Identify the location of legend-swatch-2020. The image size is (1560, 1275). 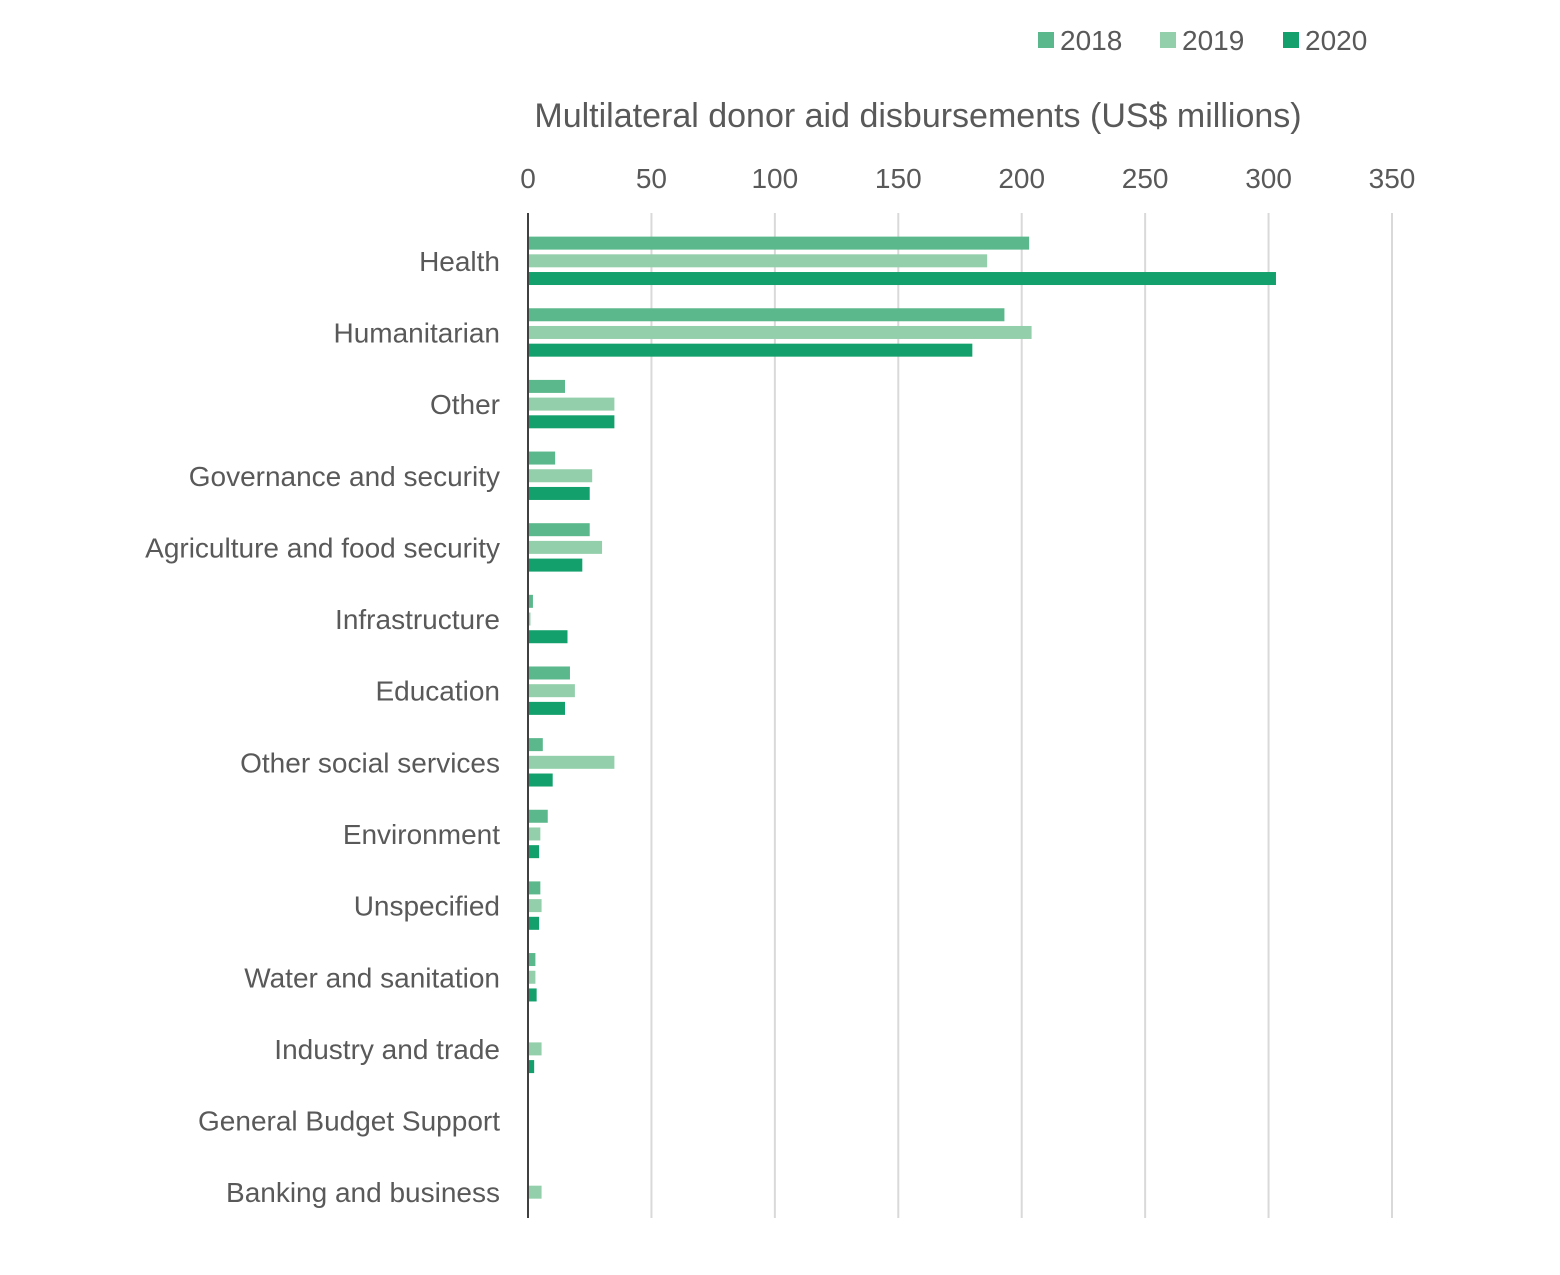
(1291, 40).